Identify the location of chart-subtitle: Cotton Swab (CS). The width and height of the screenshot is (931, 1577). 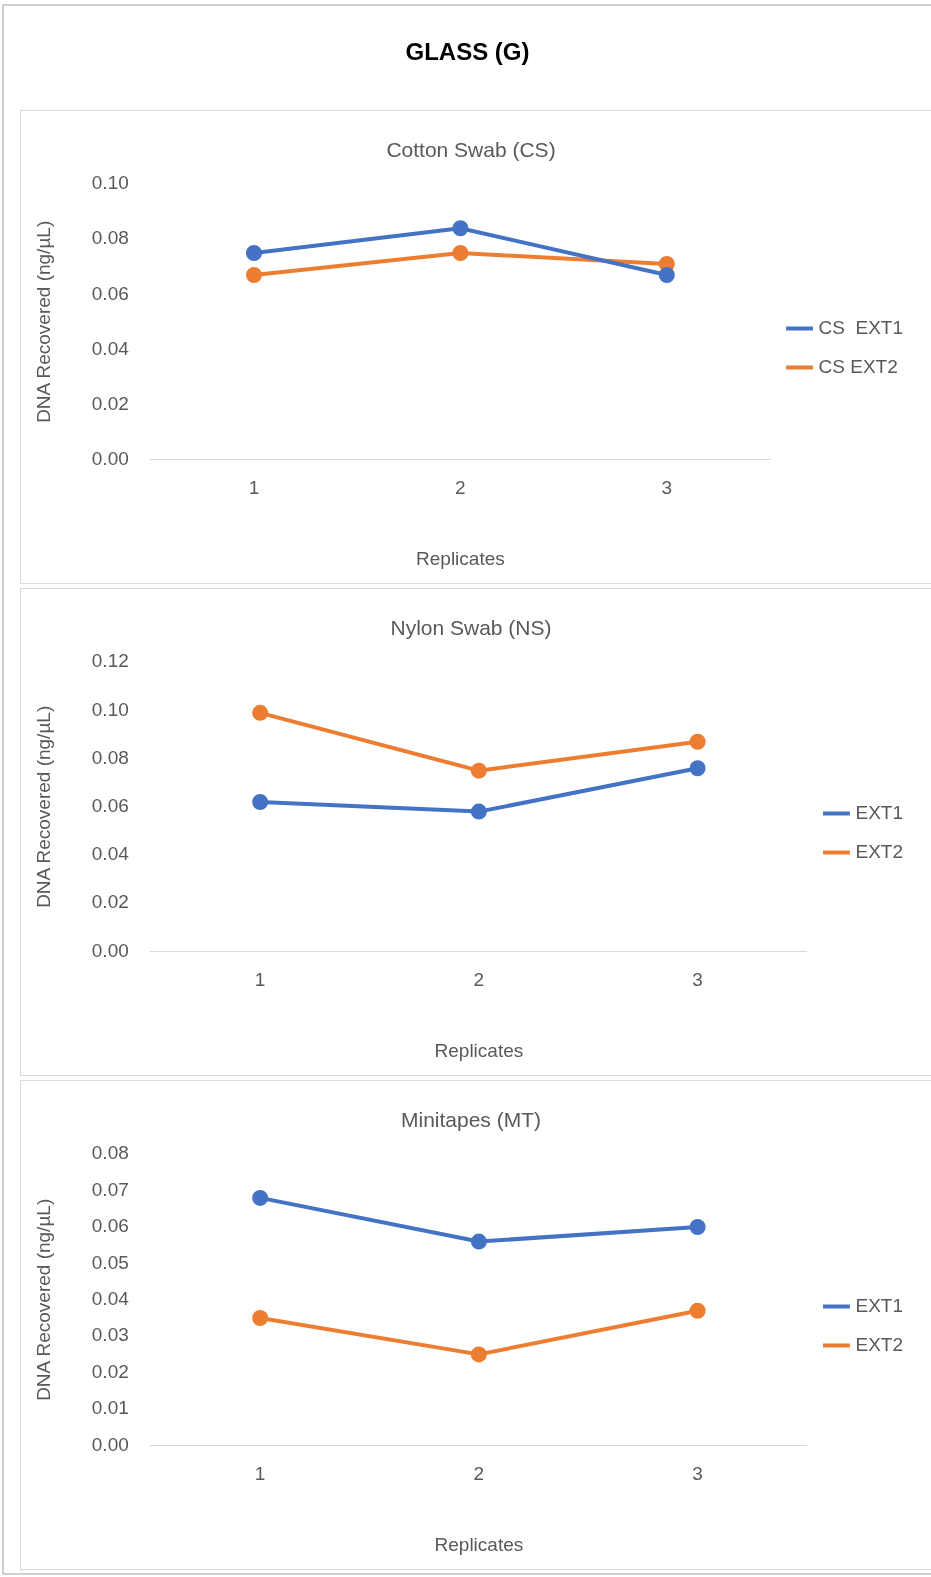
(471, 150).